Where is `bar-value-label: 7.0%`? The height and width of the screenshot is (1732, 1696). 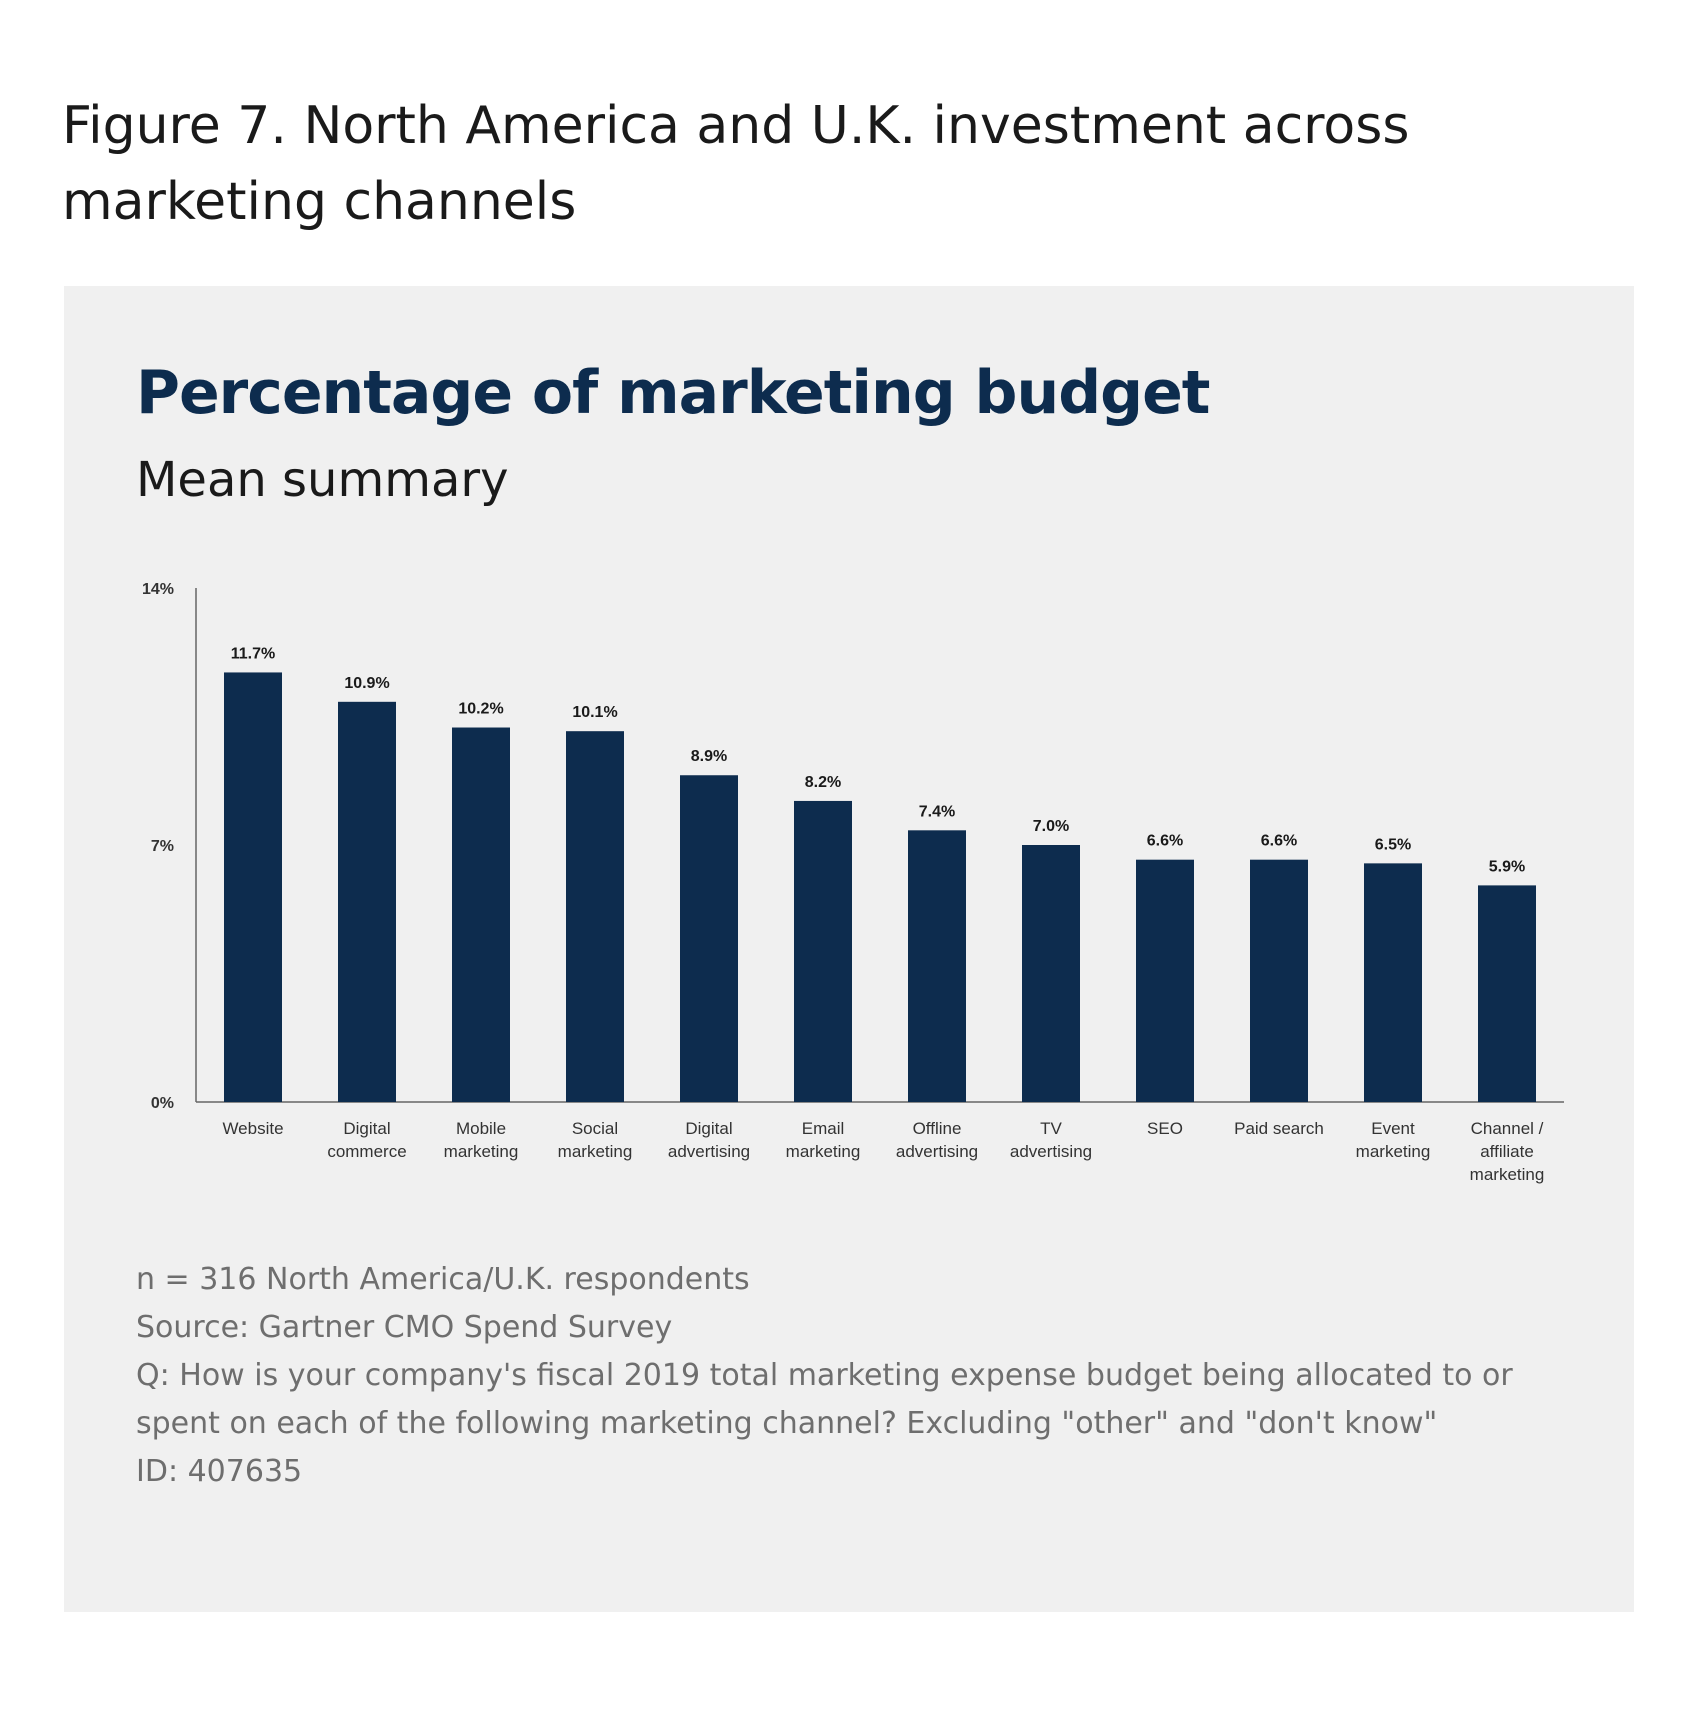
bar-value-label: 7.0% is located at coordinates (1051, 826).